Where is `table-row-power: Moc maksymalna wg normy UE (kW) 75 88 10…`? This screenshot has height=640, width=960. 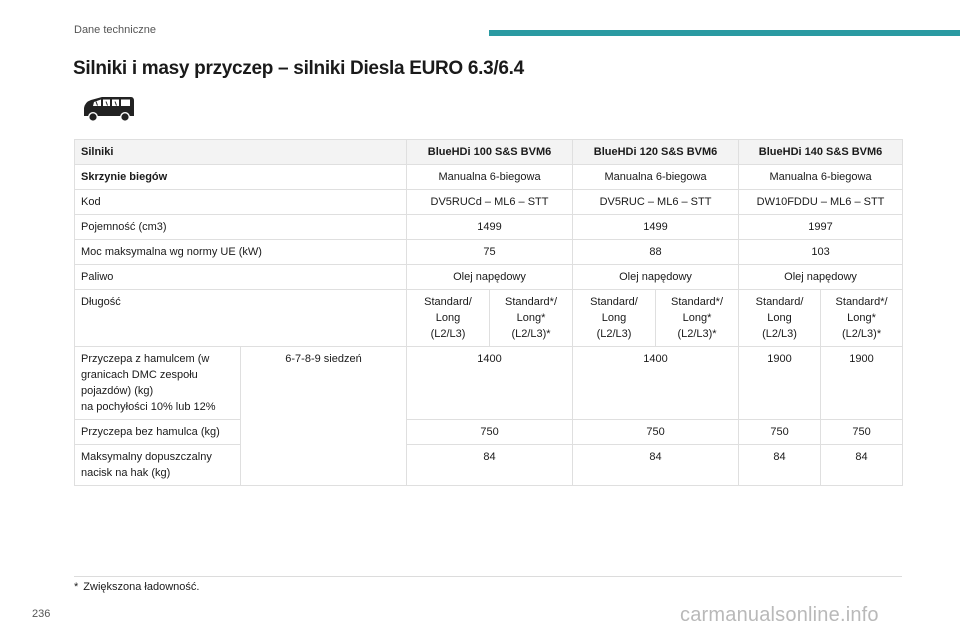 table-row-power: Moc maksymalna wg normy UE (kW) 75 88 10… is located at coordinates (489, 252).